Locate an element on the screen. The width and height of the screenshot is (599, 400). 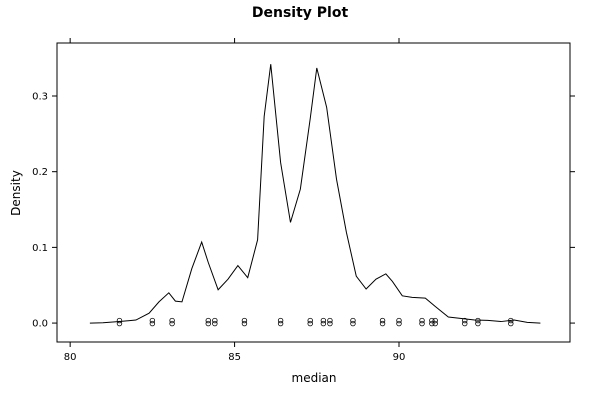
x-tick-label: 80 is located at coordinates (70, 357).